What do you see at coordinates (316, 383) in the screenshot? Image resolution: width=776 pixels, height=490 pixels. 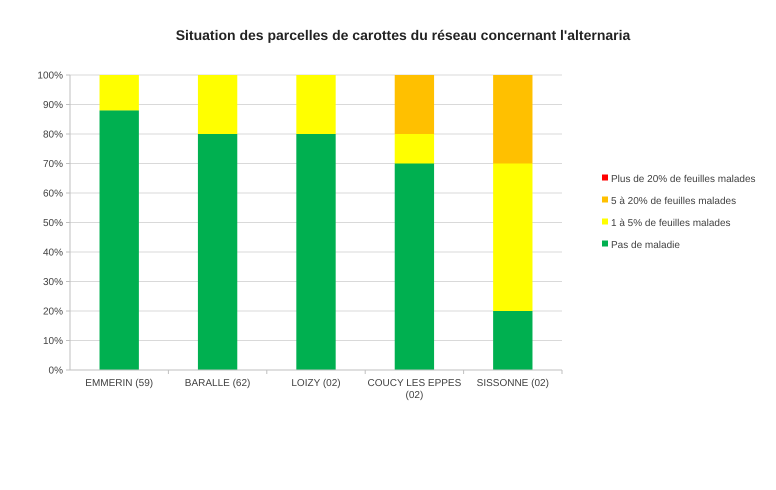 I see `x-tick-label: LOIZY (02)` at bounding box center [316, 383].